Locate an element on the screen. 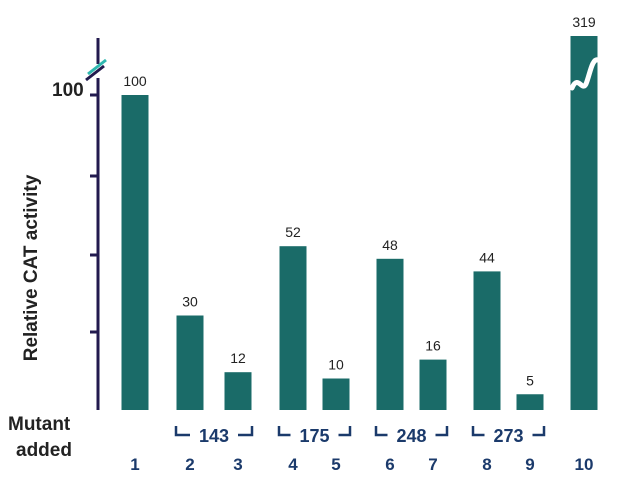  data-label: 30 is located at coordinates (190, 302).